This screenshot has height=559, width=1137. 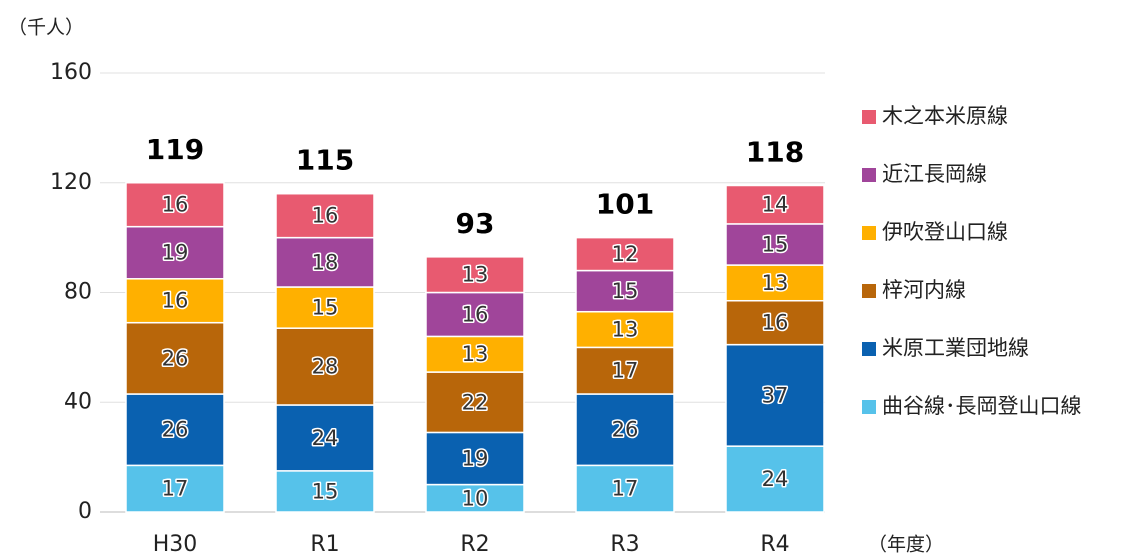 What do you see at coordinates (78, 401) in the screenshot?
I see `y-tick-label: 40` at bounding box center [78, 401].